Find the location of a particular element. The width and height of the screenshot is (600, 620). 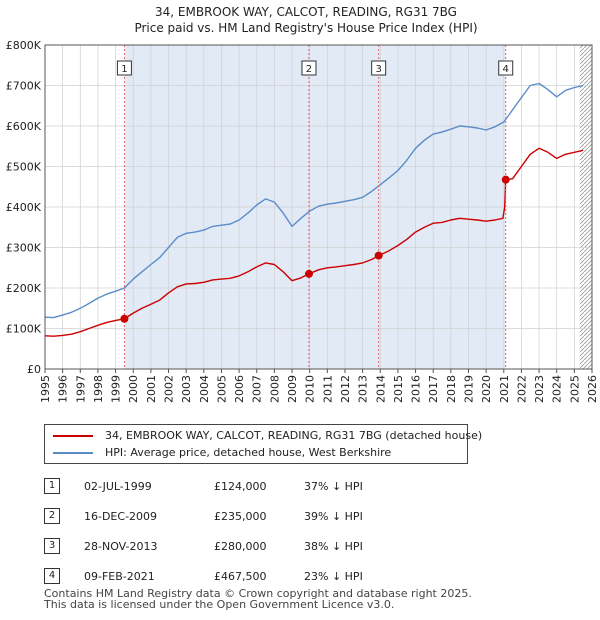

y-tick-label: £800K is located at coordinates (24, 45).